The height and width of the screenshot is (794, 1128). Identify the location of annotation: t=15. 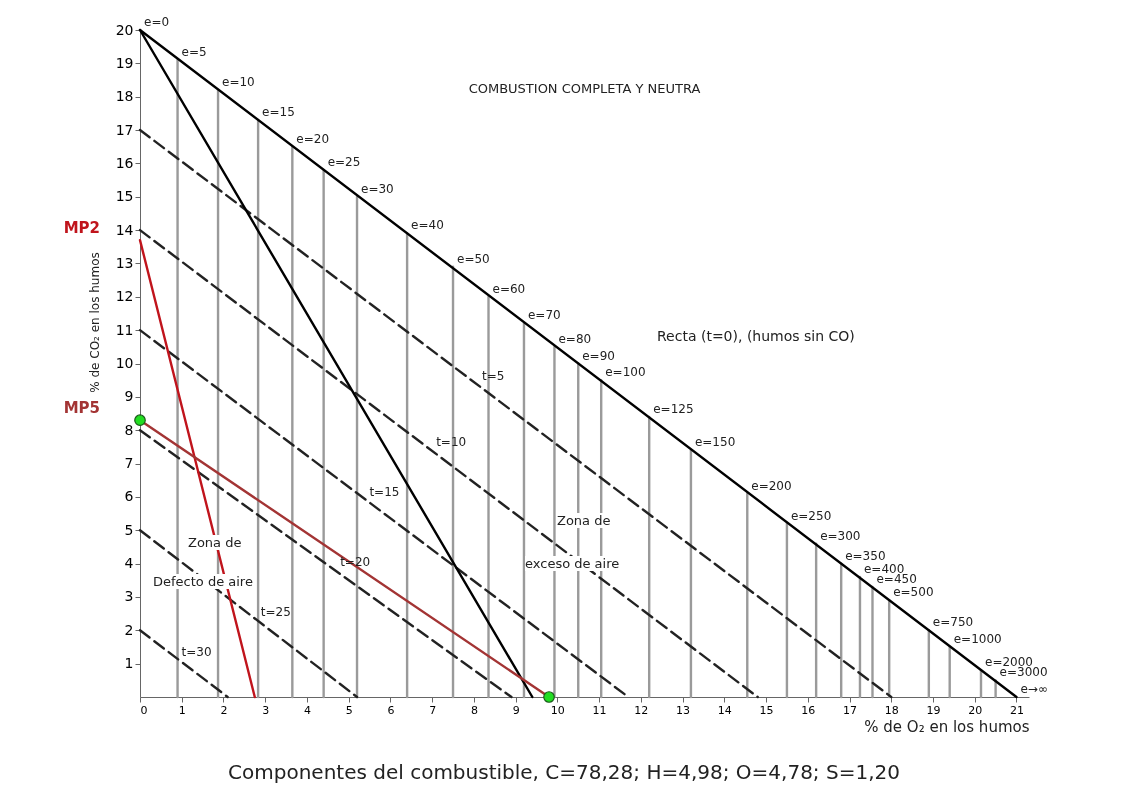
(384, 492).